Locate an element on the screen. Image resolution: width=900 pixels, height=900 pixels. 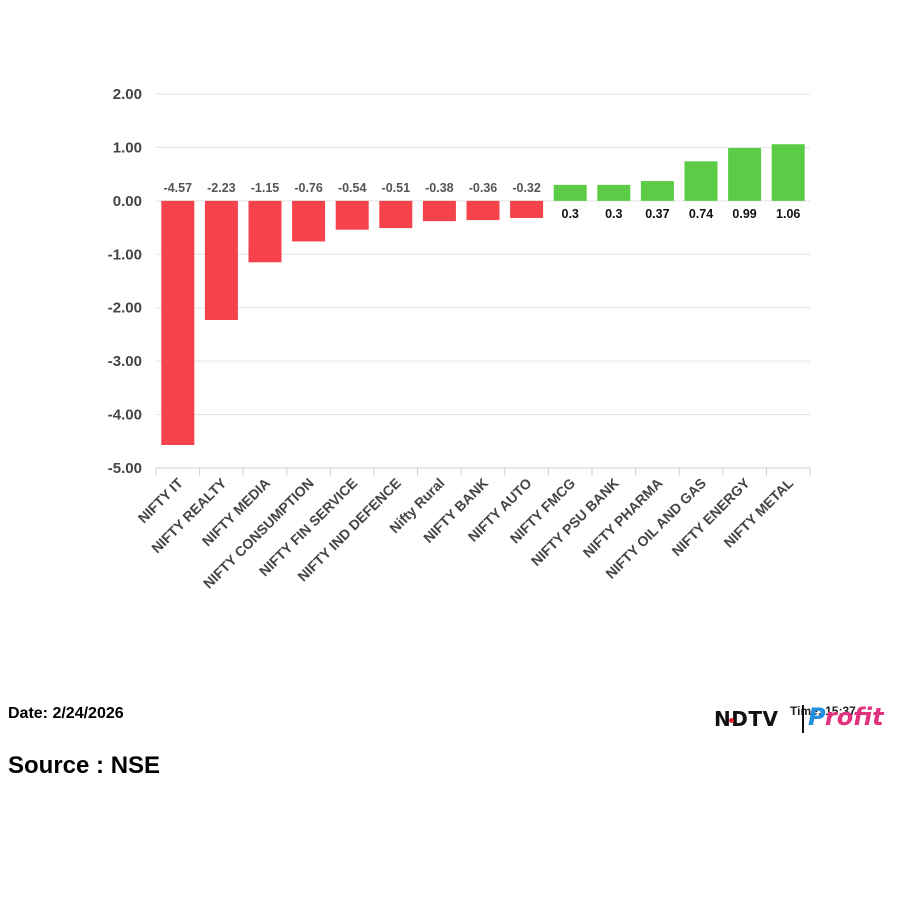
y-tick-label: -2.00 is located at coordinates (125, 308).